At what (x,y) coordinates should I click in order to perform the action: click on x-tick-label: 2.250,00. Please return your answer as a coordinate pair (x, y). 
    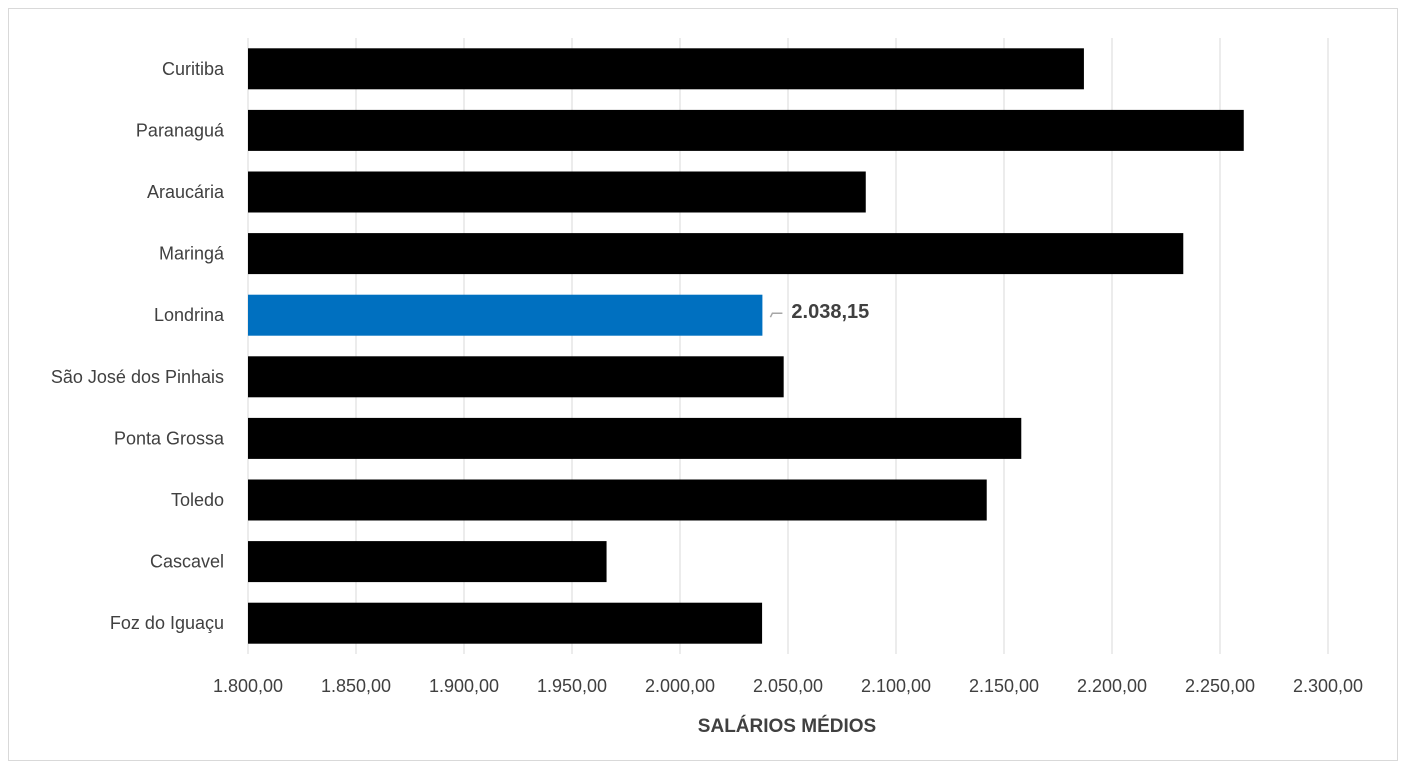
    Looking at the image, I should click on (1220, 686).